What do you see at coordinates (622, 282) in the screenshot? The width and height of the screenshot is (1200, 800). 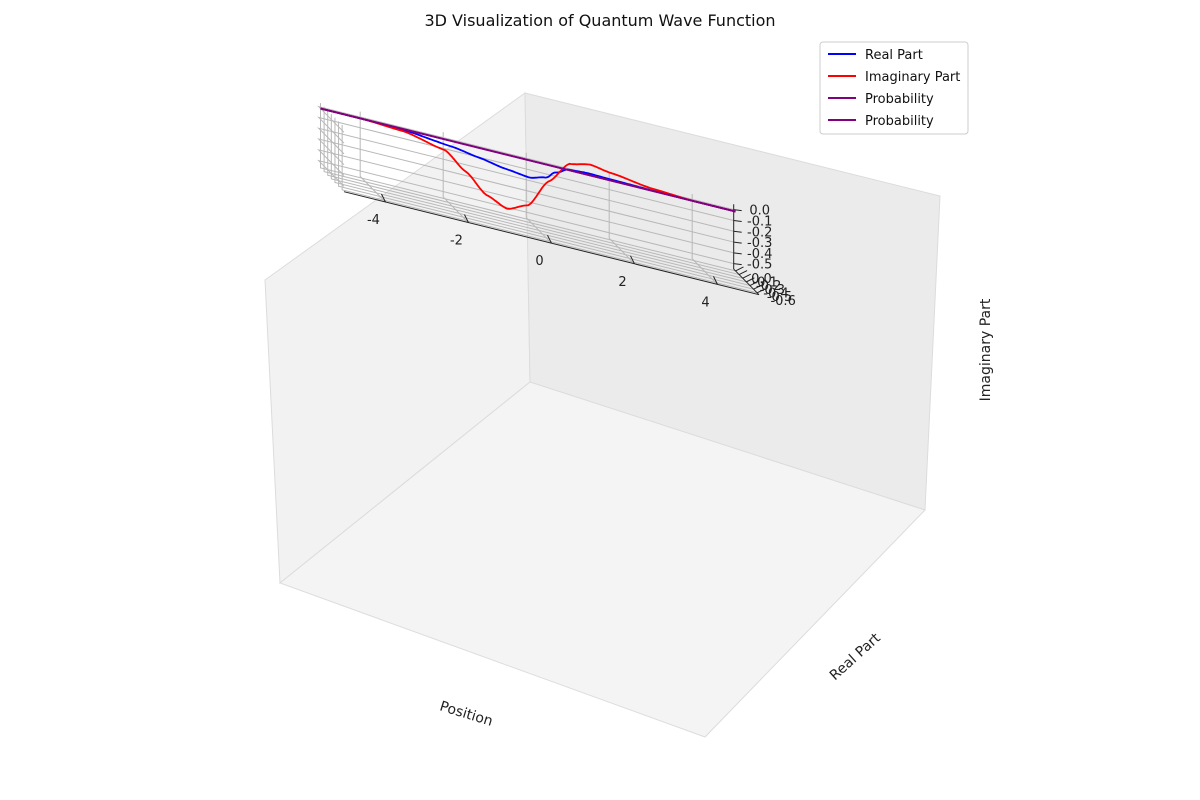 I see `x-tick-label: 2` at bounding box center [622, 282].